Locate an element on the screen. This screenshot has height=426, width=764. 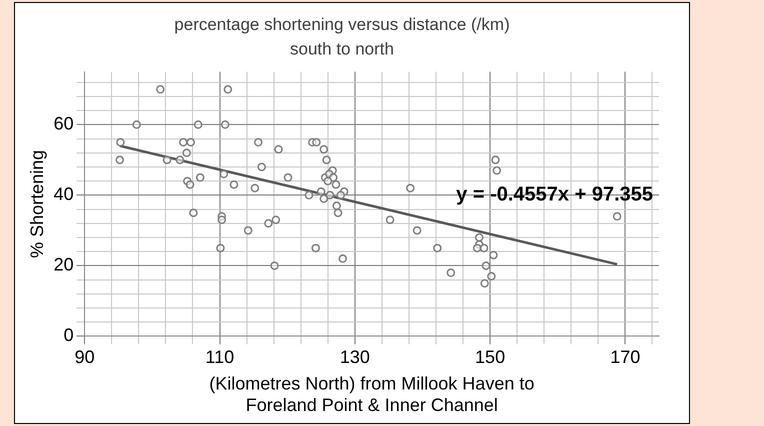
y-tick-label: 0 is located at coordinates (69, 335).